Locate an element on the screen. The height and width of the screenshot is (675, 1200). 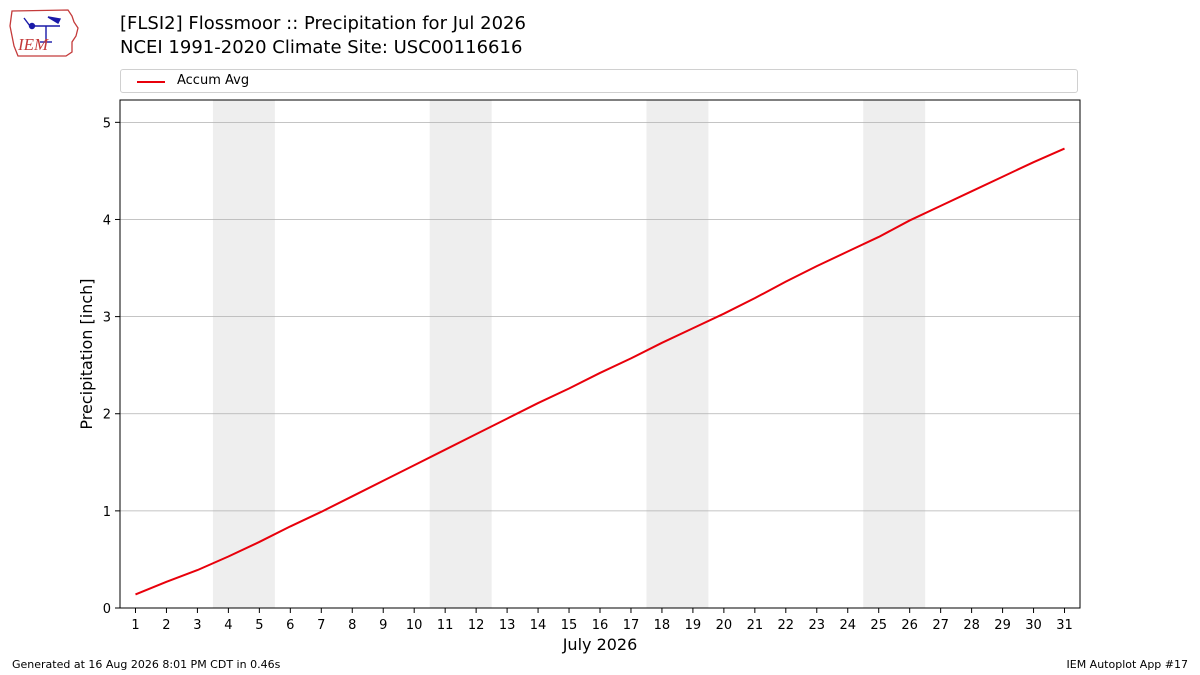
y-axis-ticks: 0 1 2 3 4 5 is located at coordinates (111, 366).